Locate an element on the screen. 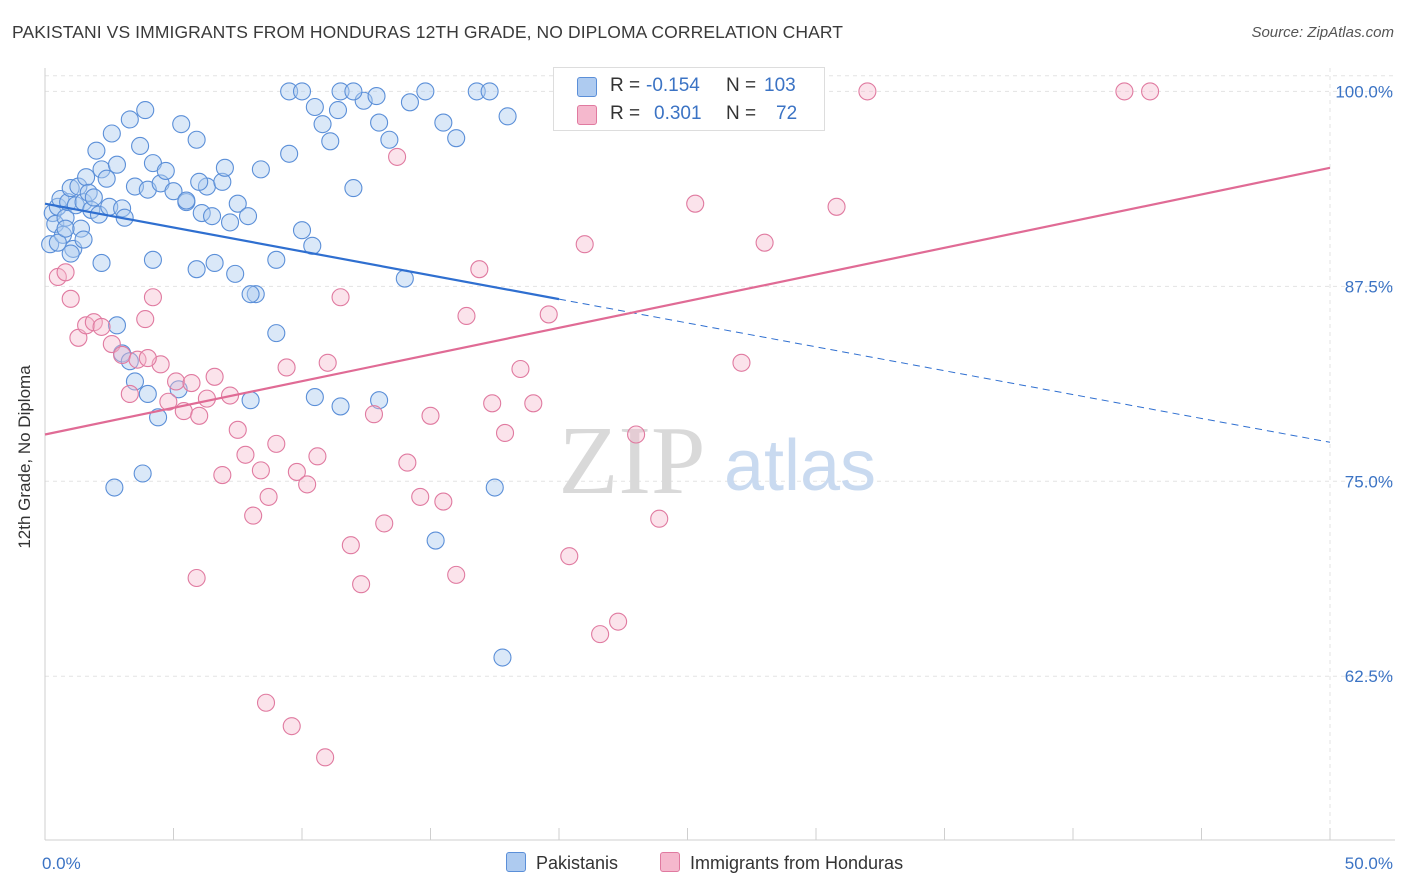 This screenshot has height=892, width=1406. x-tick-label-max: 50.0% is located at coordinates (1369, 863).